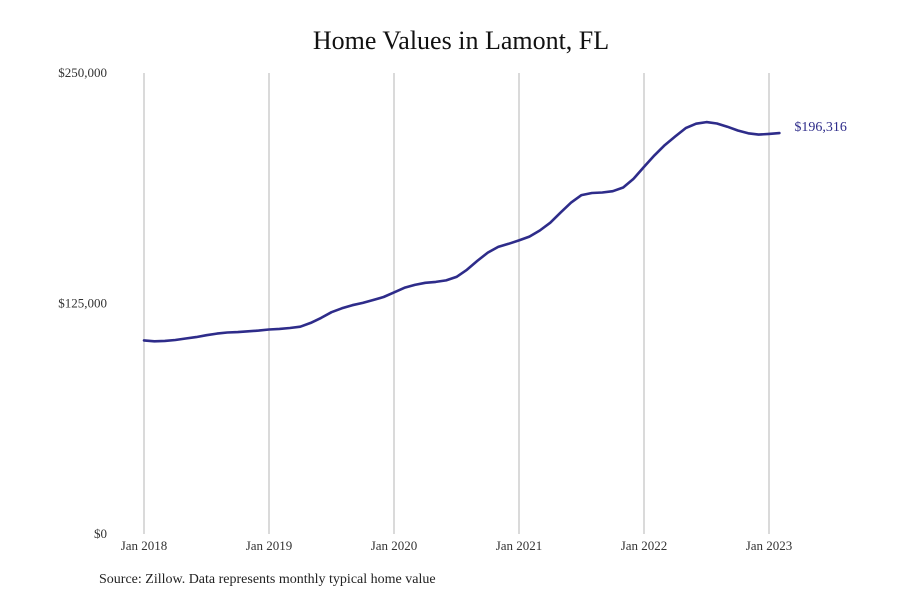  I want to click on y-tick-label: $125,000, so click(82, 303).